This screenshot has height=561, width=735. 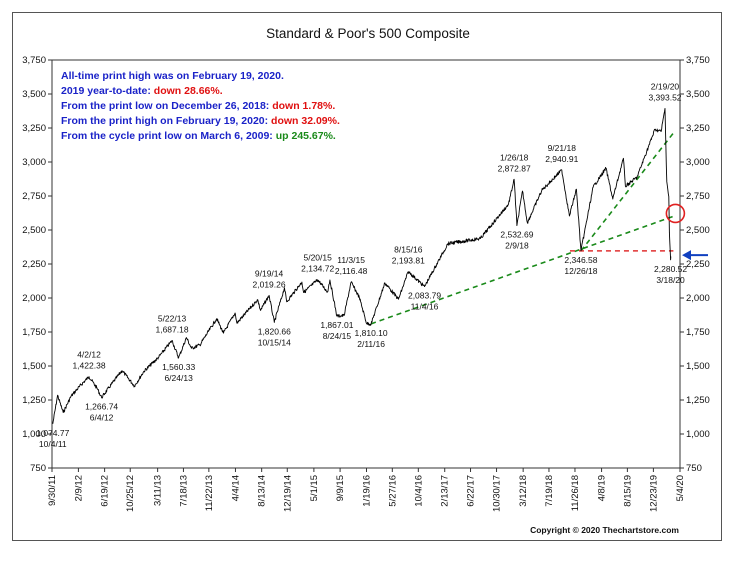 I want to click on x-tick-label: 2/9/12, so click(x=78, y=488).